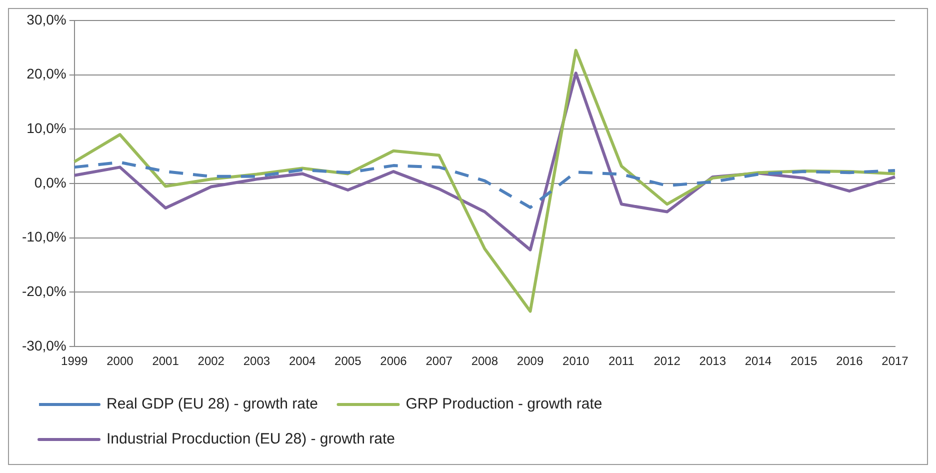  What do you see at coordinates (530, 361) in the screenshot?
I see `x-tick-label: 2009` at bounding box center [530, 361].